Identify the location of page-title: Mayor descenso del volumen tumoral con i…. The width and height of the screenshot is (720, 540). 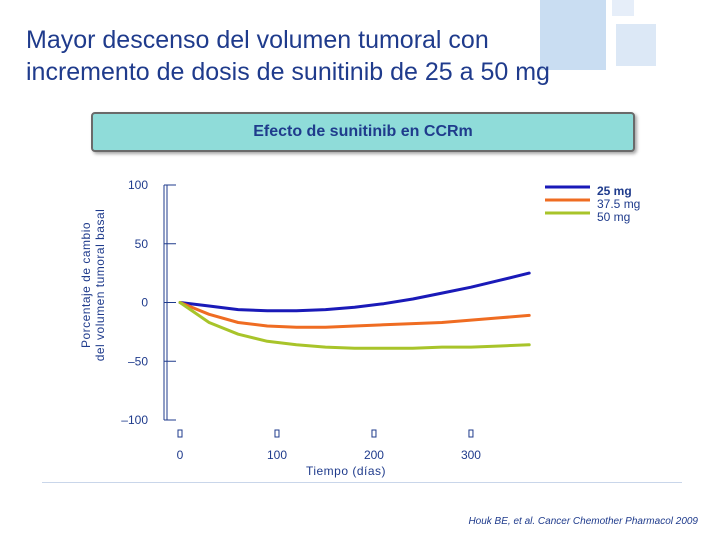
(356, 56).